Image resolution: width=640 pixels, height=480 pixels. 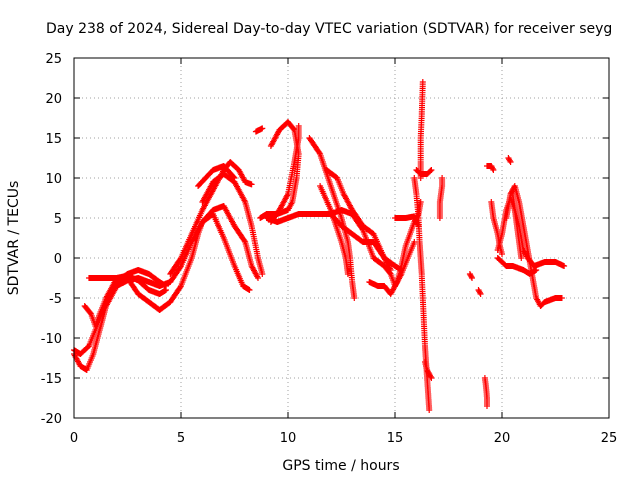 I want to click on x-tick-label: 20, so click(x=502, y=438).